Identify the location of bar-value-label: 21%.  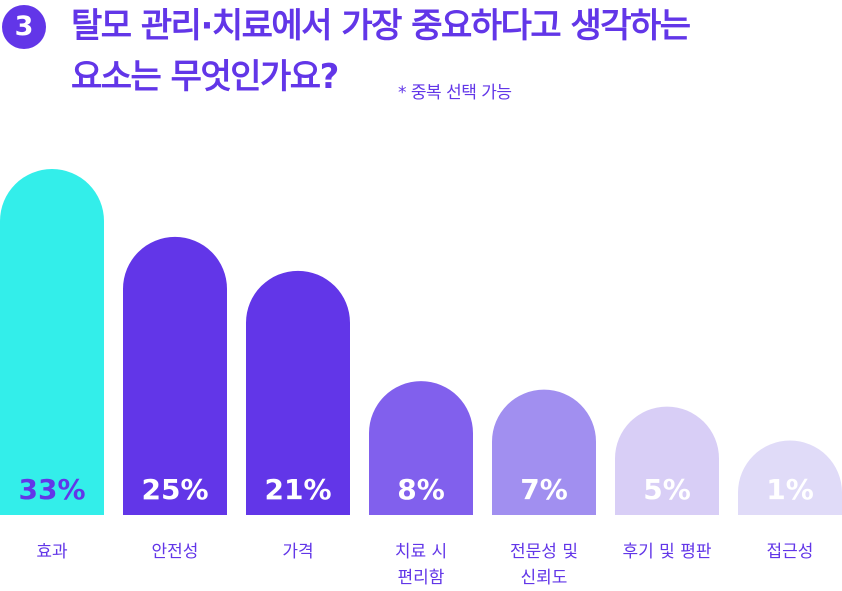
(297, 489).